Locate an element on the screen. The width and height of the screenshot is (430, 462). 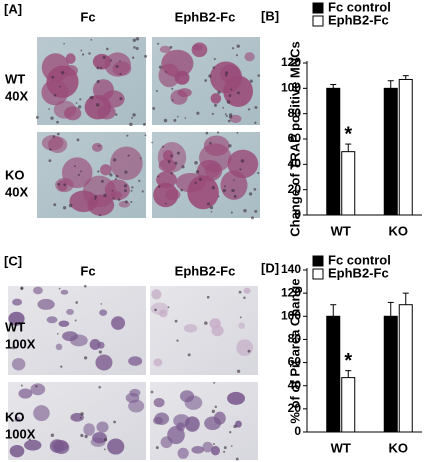
row-label: WT is located at coordinates (15, 326).